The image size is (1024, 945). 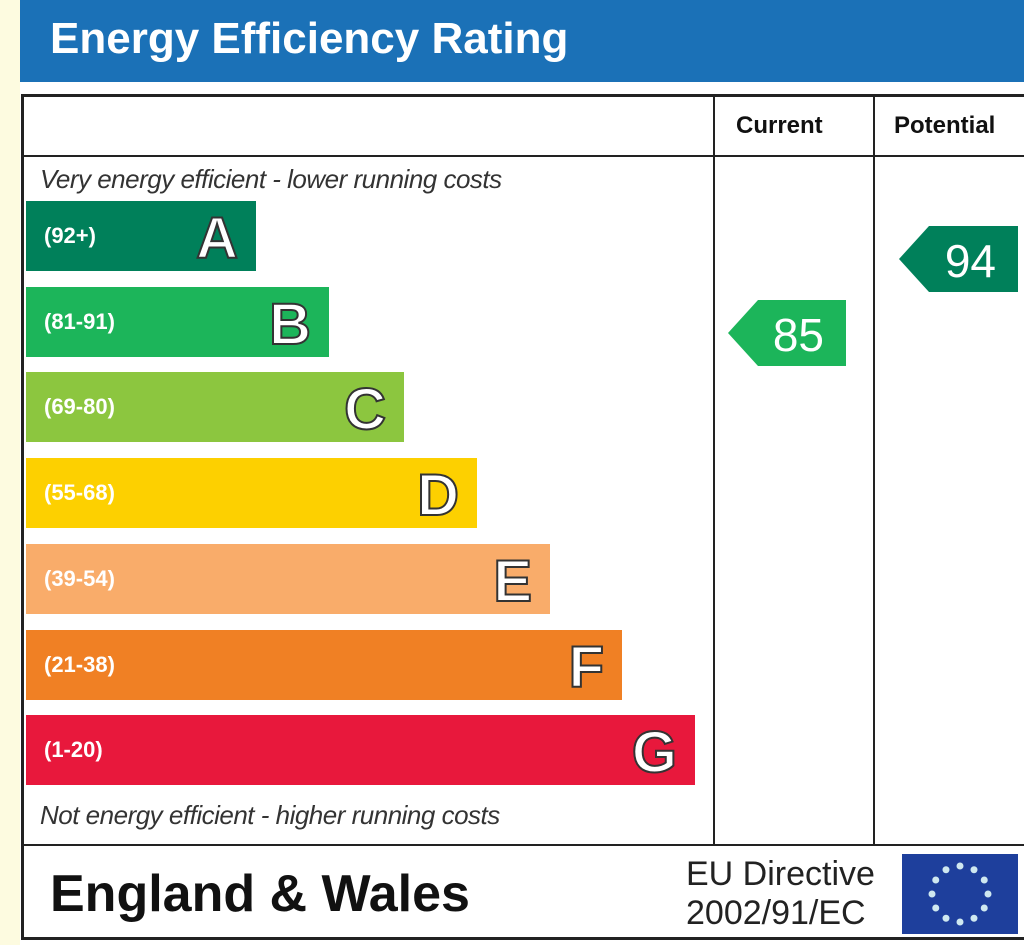 What do you see at coordinates (324, 665) in the screenshot?
I see `band-f: (21-38) F` at bounding box center [324, 665].